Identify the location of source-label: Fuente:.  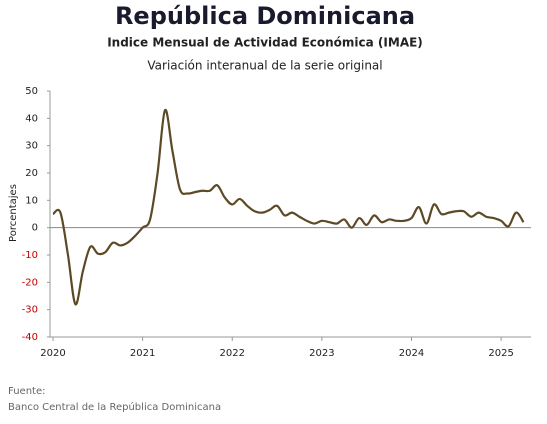
(26, 391).